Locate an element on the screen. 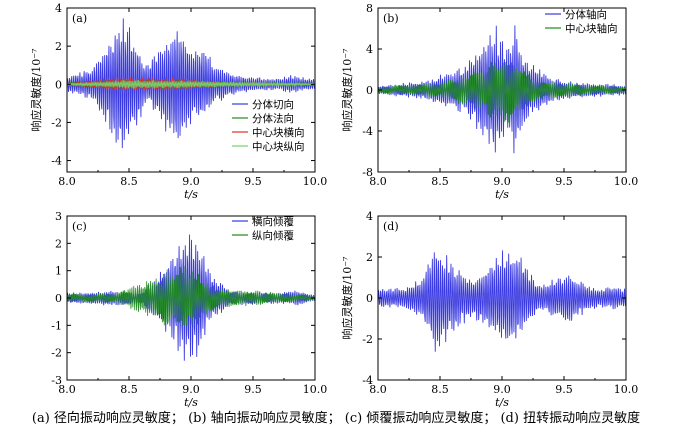 This screenshot has width=673, height=432. legend-label: 中心块纵向 is located at coordinates (278, 146).